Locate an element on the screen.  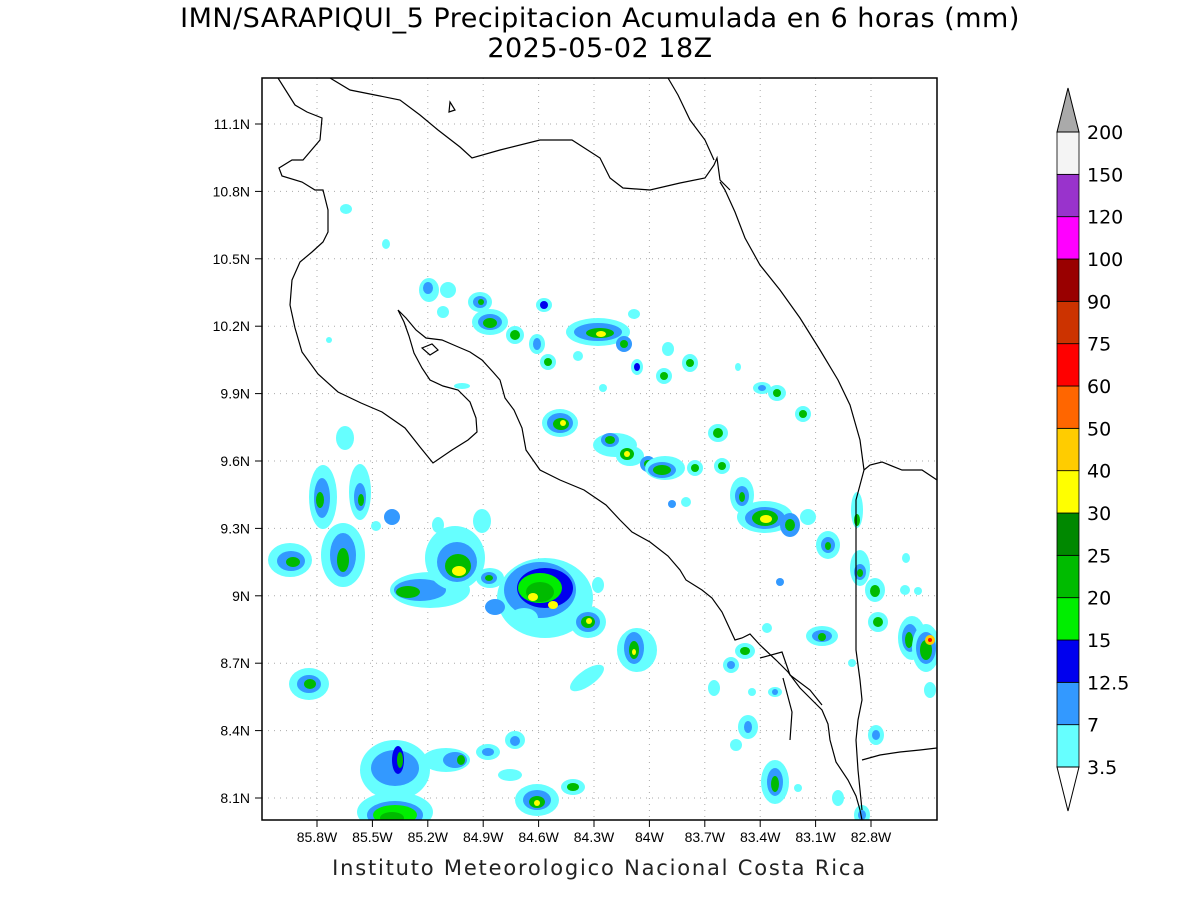
x-tick-label: 82.8W is located at coordinates (871, 837).